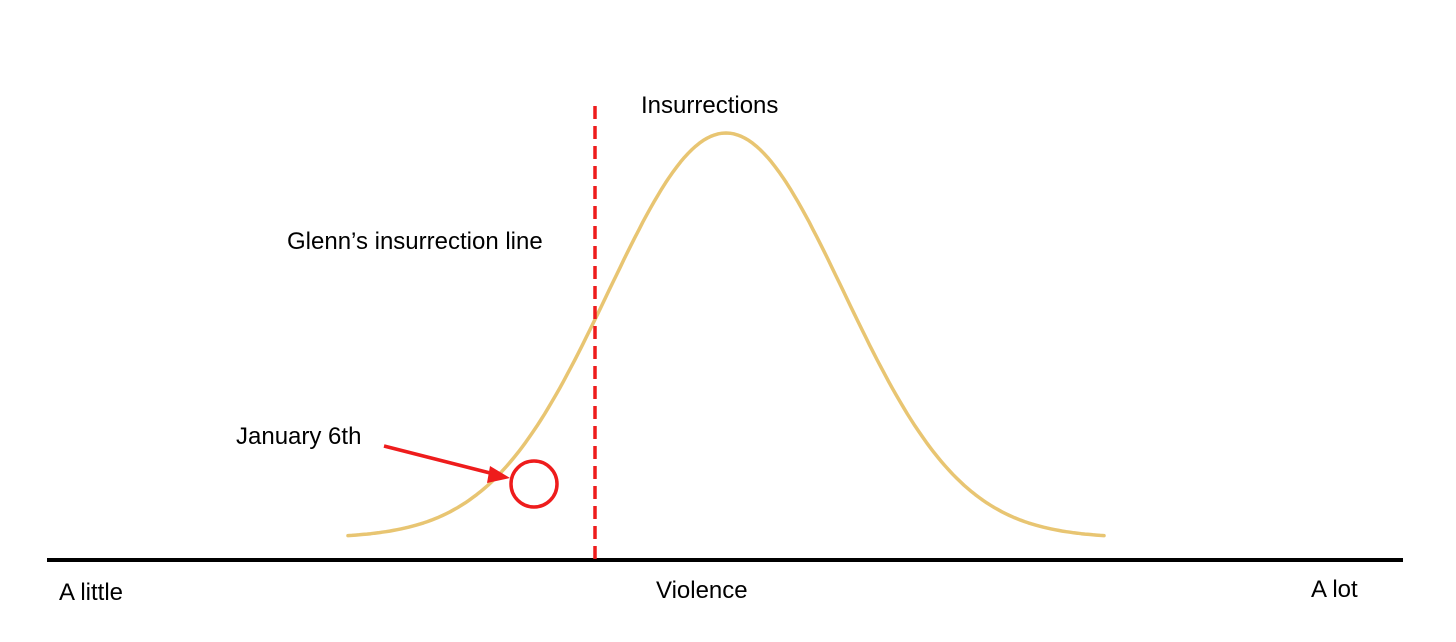  I want to click on threshold-line-label: Glenn’s insurrection line, so click(415, 241).